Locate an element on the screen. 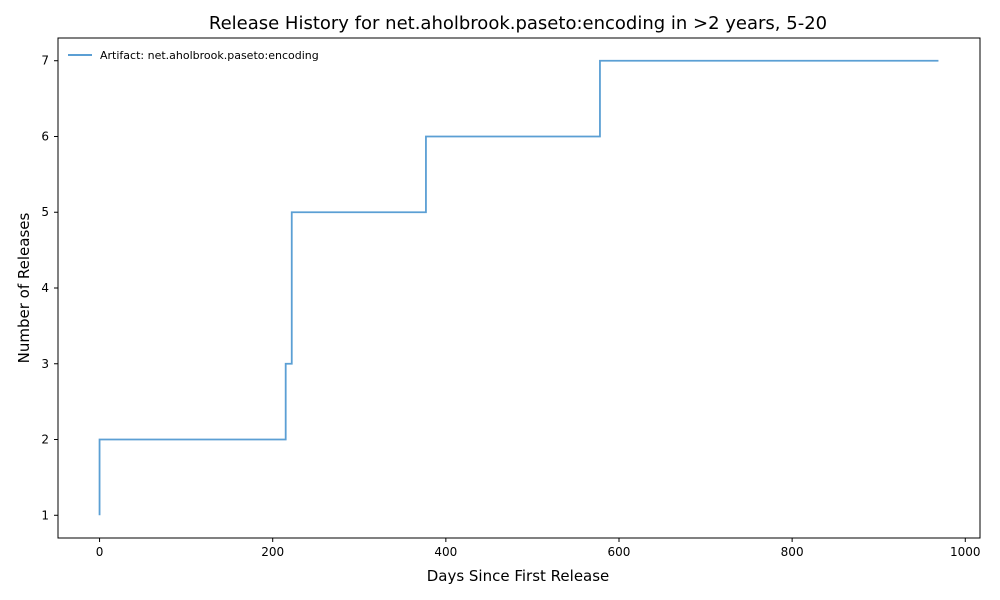 Image resolution: width=1000 pixels, height=600 pixels. y-tick-label: 3 is located at coordinates (45, 364).